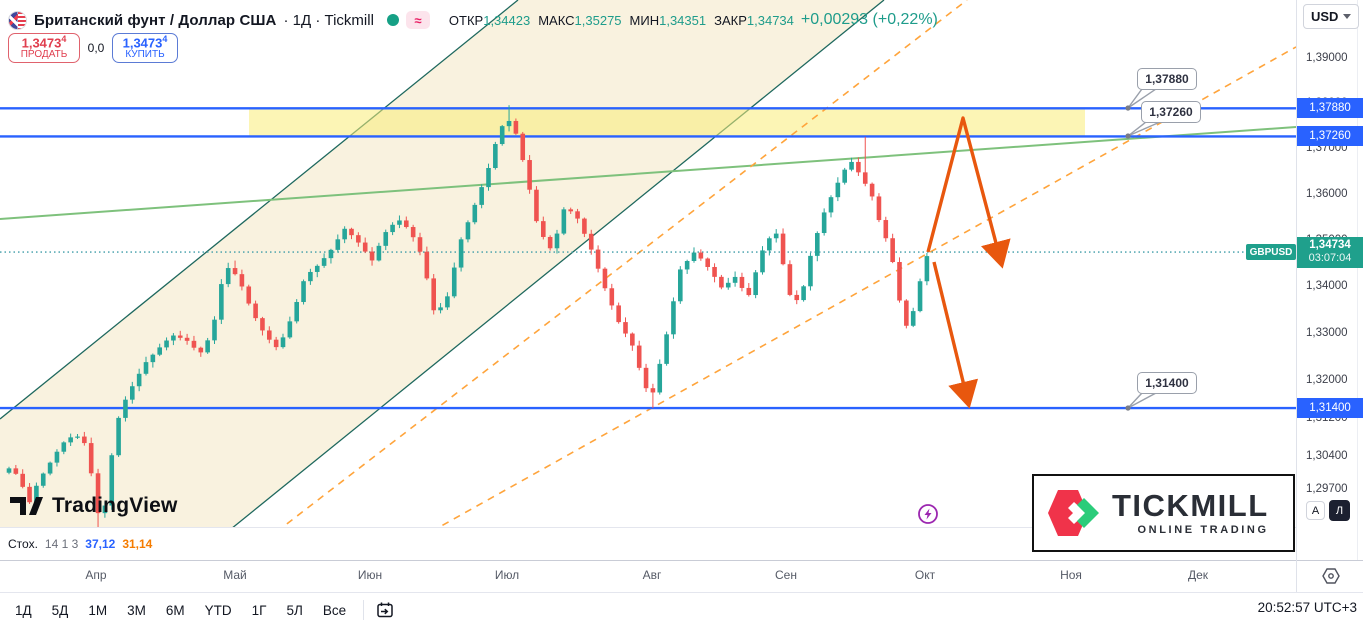  What do you see at coordinates (1307, 607) in the screenshot?
I see `clock: 20:52:57 UTC+3` at bounding box center [1307, 607].